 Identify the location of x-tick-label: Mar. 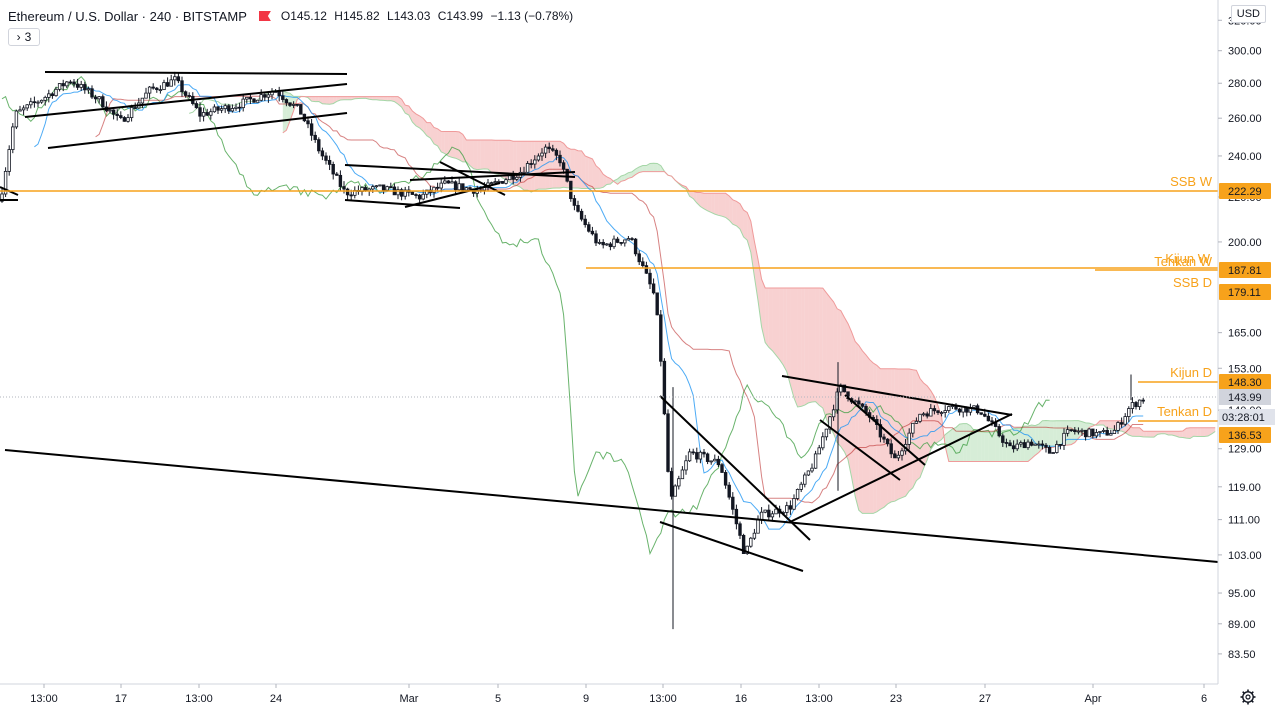
(409, 699).